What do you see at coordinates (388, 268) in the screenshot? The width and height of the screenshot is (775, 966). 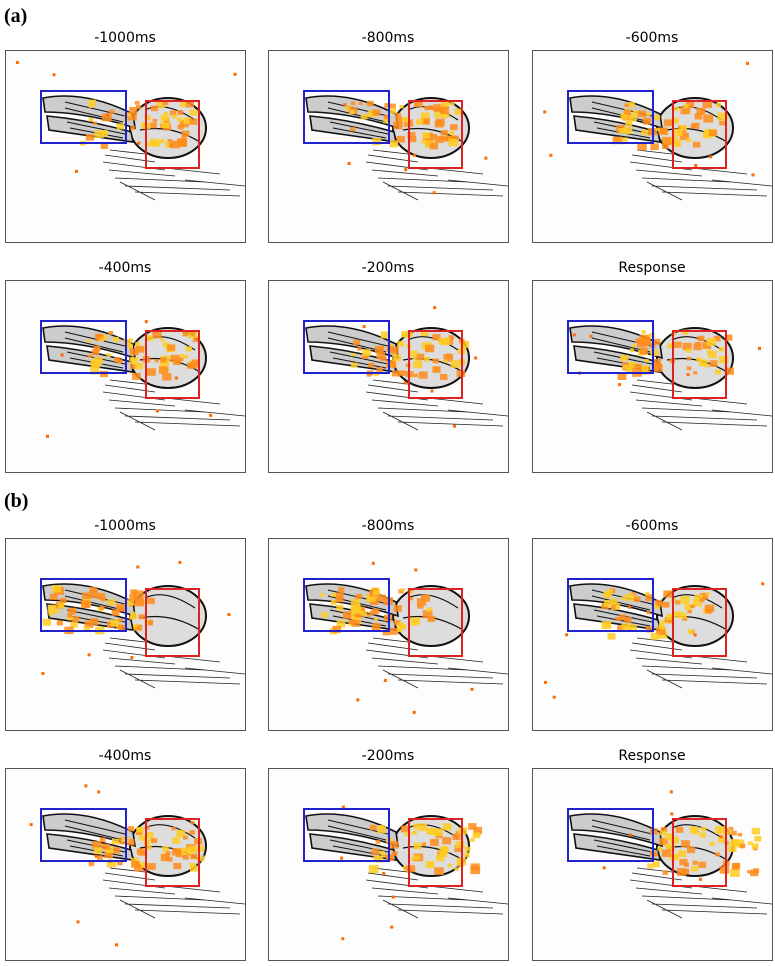 I see `plot-title: -200ms` at bounding box center [388, 268].